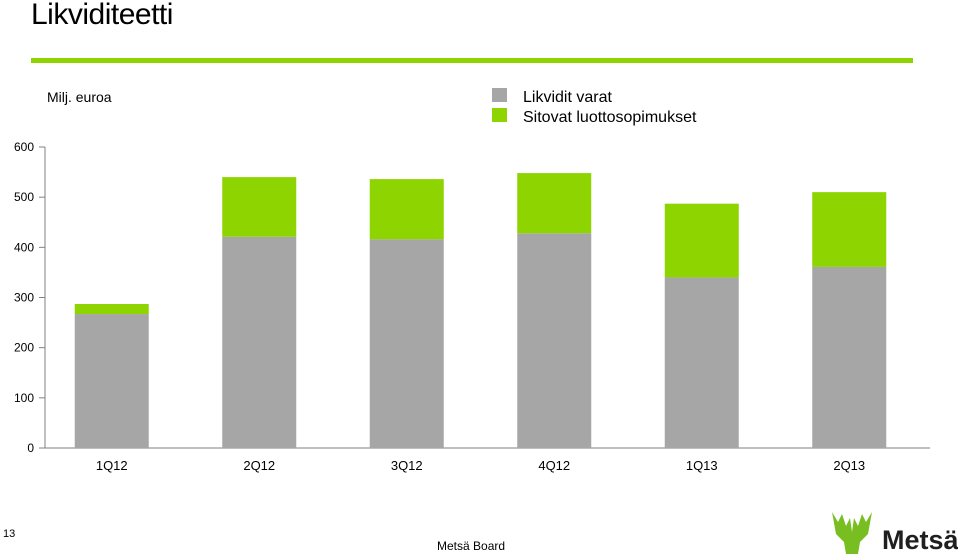  I want to click on y-unit-label: Milj. euroa, so click(79, 97).